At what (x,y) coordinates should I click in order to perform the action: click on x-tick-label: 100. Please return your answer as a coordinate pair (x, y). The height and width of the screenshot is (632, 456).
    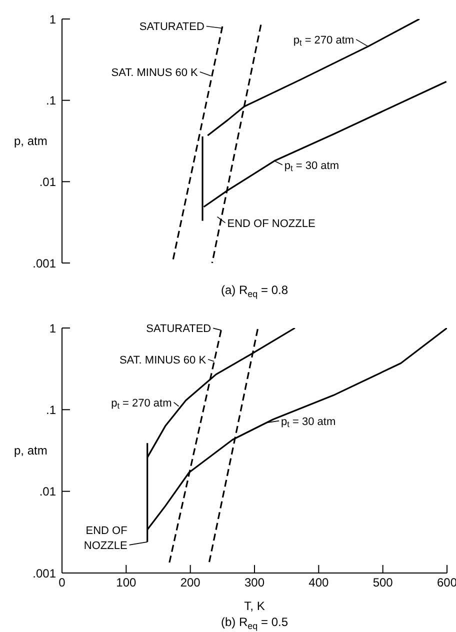
    Looking at the image, I should click on (126, 583).